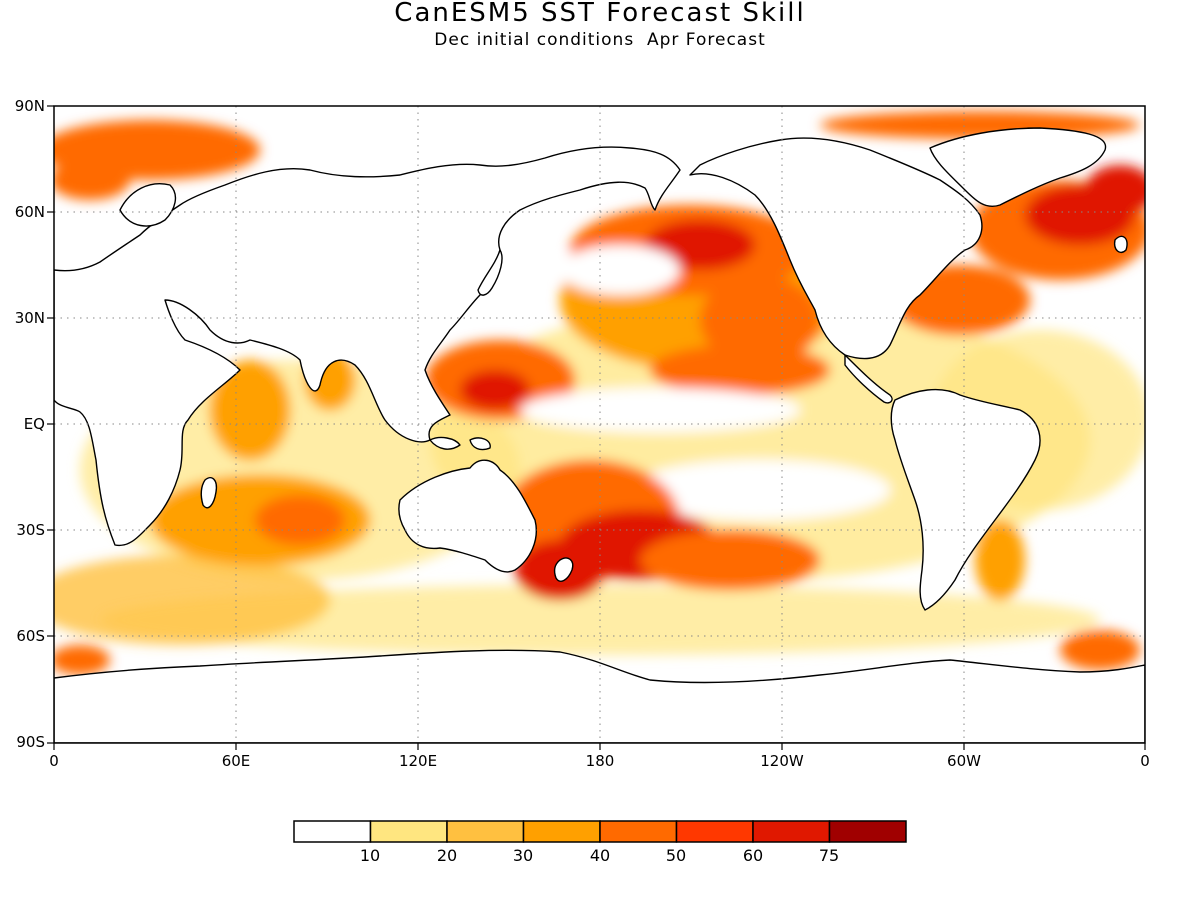  I want to click on colorbar-label-40: 40, so click(600, 855).